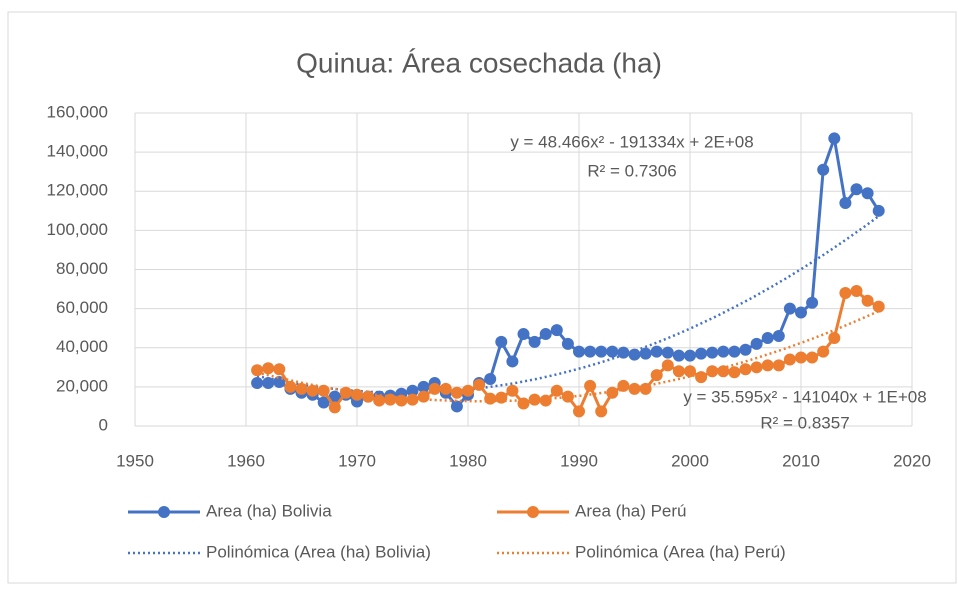 This screenshot has height=589, width=958. I want to click on y-tick-label: 20,000, so click(82, 385).